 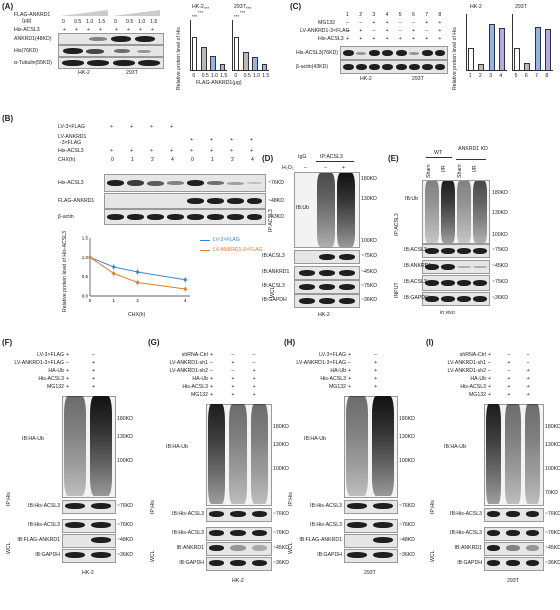 What do you see at coordinates (468, 548) in the screenshot?
I see `i-label-3: IB:ANKRD1` at bounding box center [468, 548].